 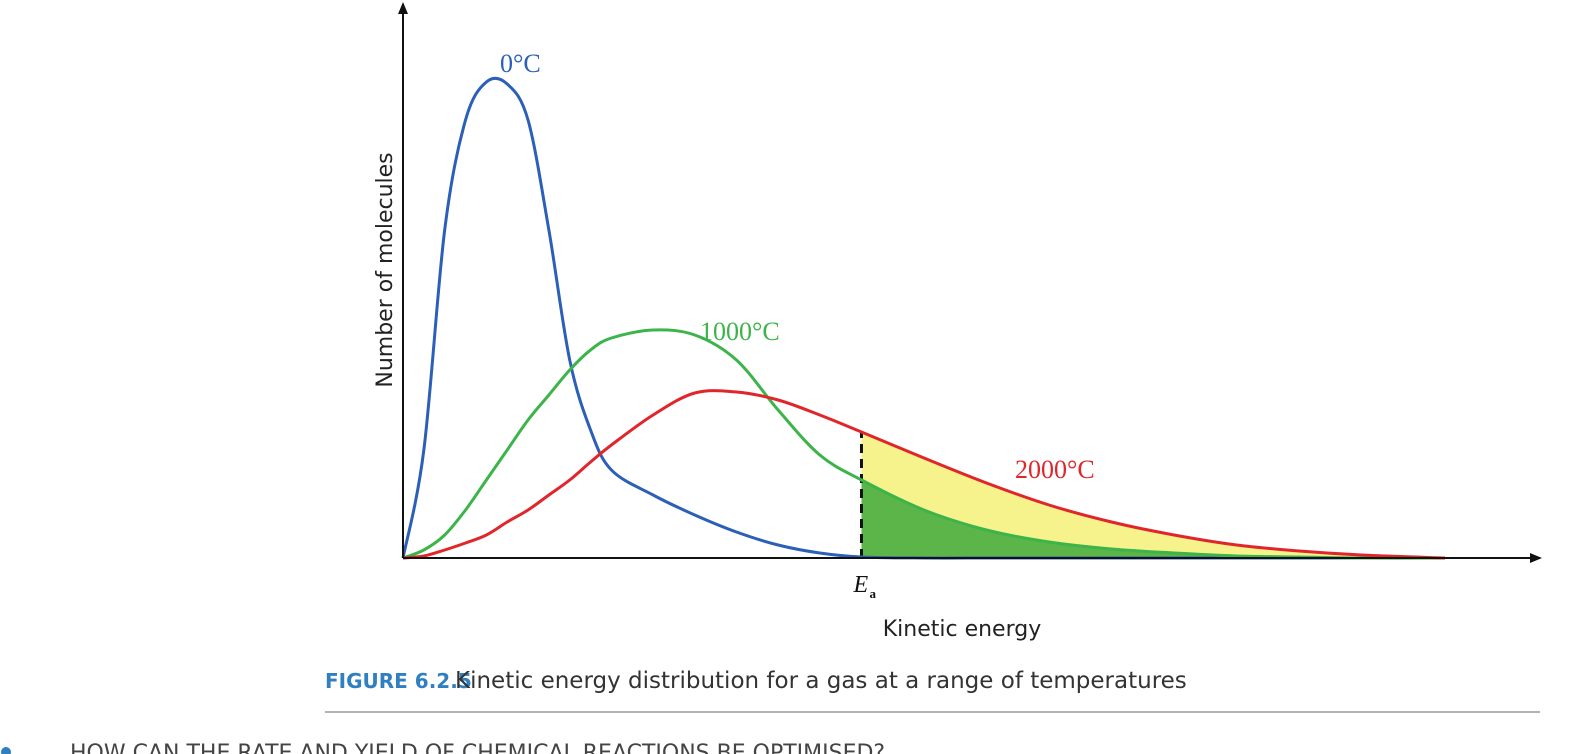 I want to click on series-label: 2000°C, so click(x=1055, y=469).